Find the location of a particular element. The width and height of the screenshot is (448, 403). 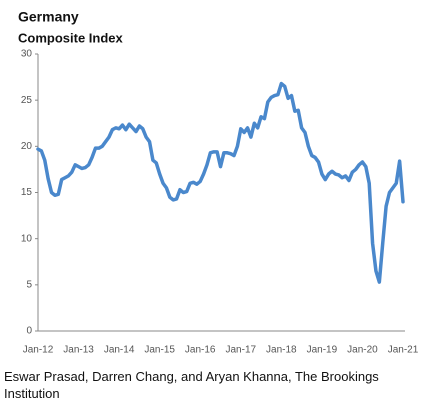

y-tick-label: 20 is located at coordinates (27, 146).